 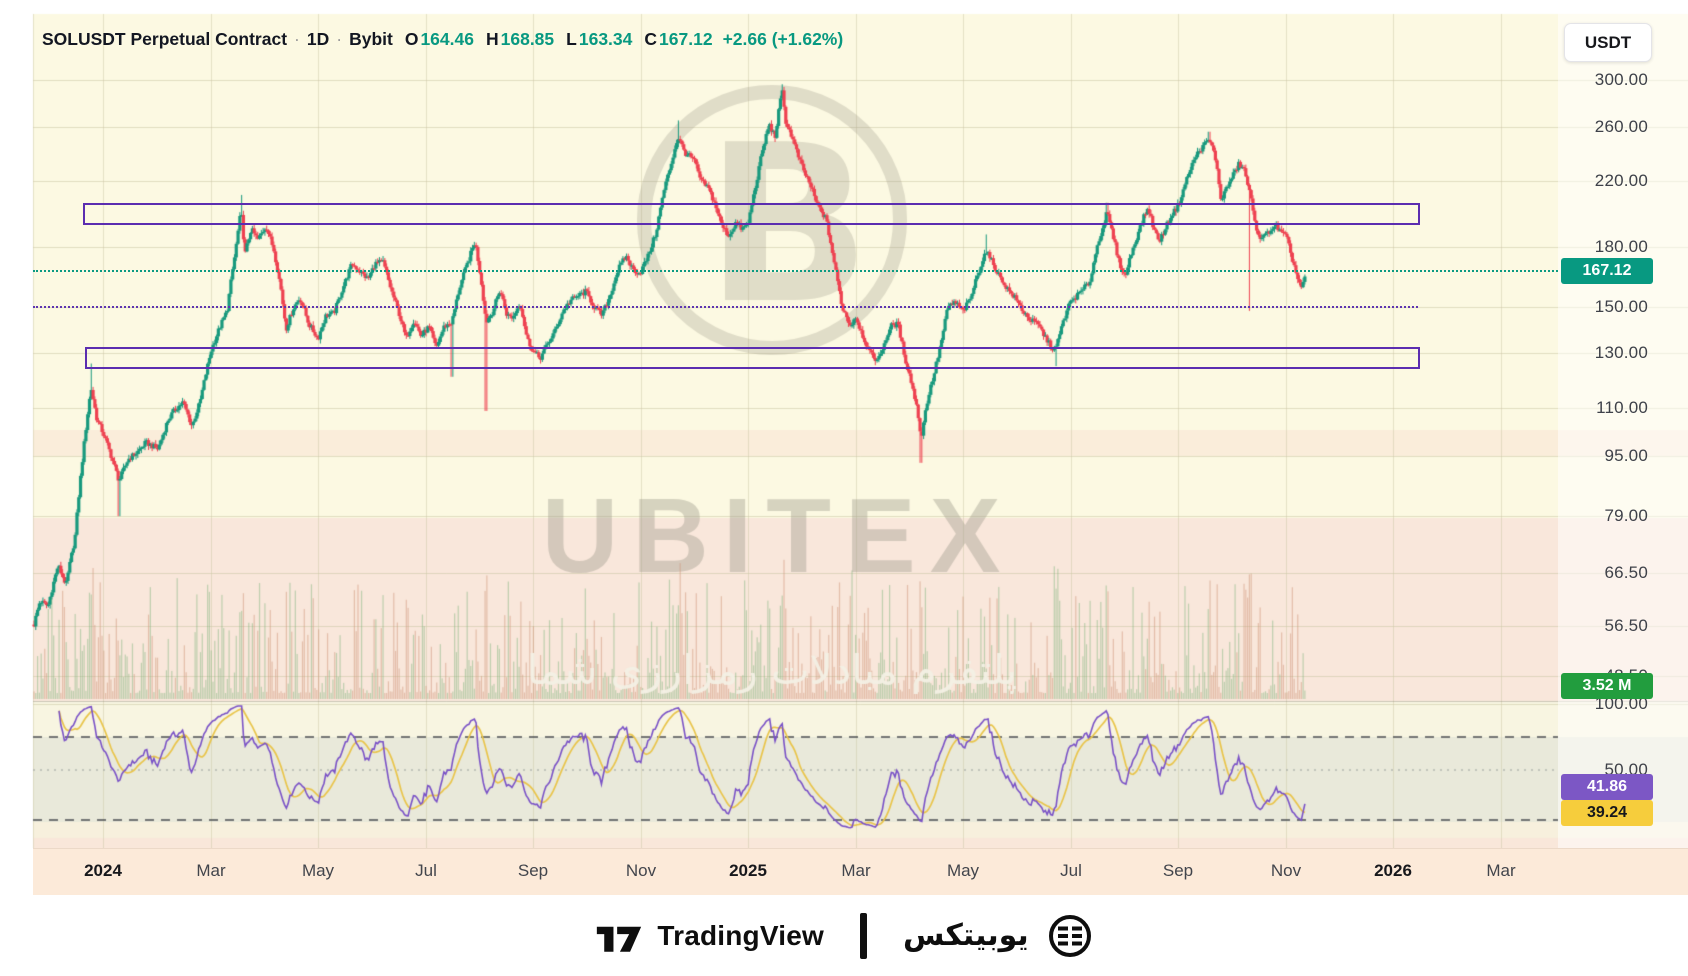 I want to click on currency-toggle-button: USDT, so click(x=1608, y=42).